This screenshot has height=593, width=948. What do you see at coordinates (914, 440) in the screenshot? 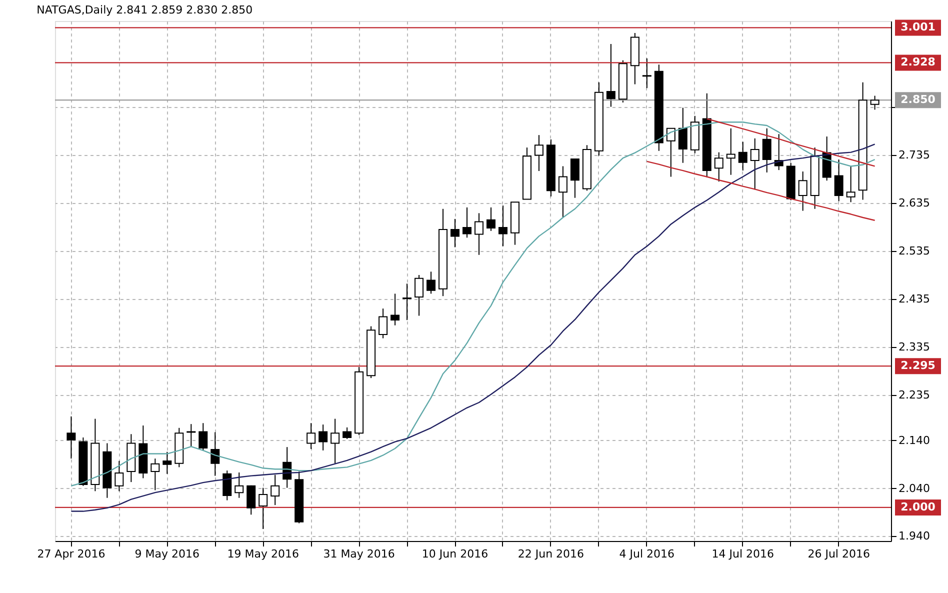
I see `y-tick-label: 2.140` at bounding box center [914, 440].